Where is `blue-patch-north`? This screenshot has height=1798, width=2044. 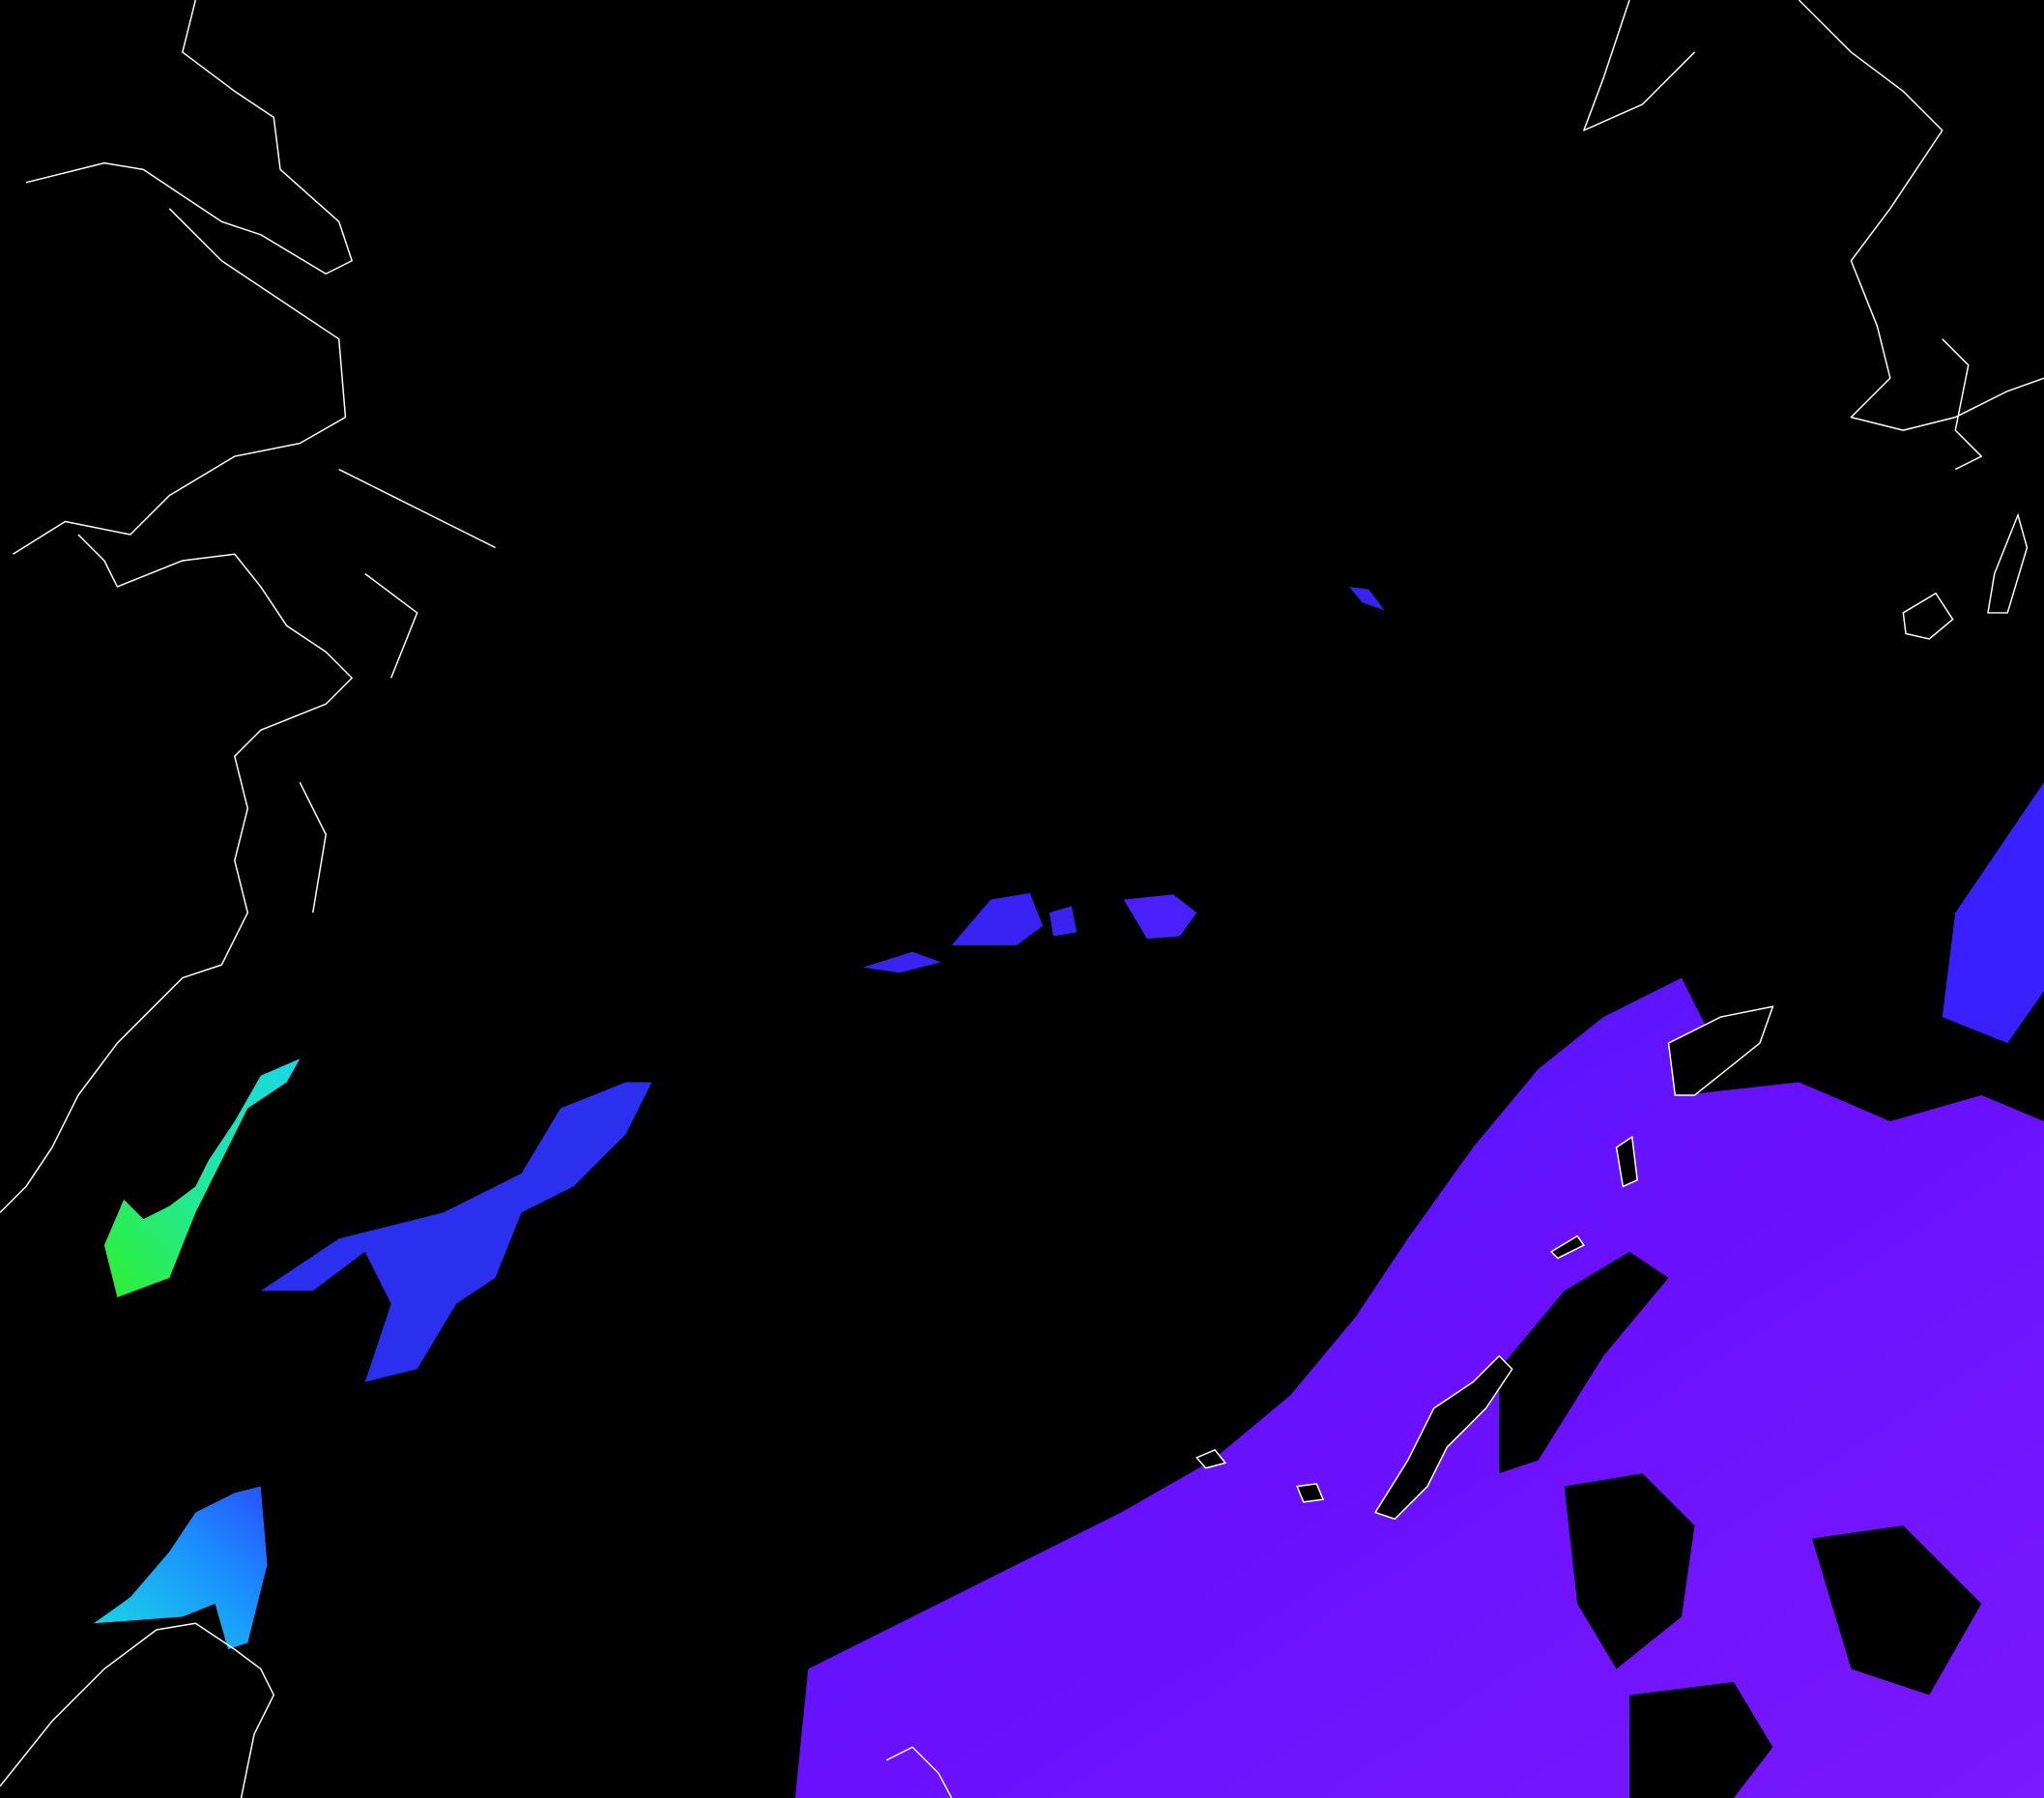
blue-patch-north is located at coordinates (1367, 598).